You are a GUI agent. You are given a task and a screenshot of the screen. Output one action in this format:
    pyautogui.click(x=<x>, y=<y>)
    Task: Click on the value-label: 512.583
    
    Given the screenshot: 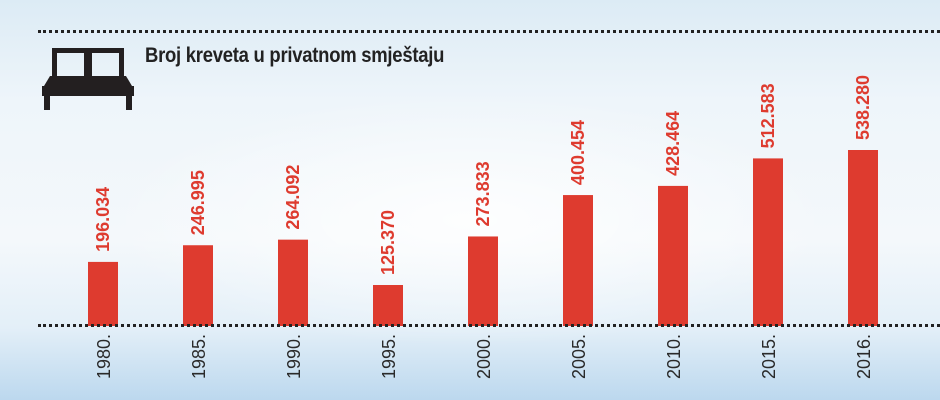 What is the action you would take?
    pyautogui.click(x=768, y=115)
    